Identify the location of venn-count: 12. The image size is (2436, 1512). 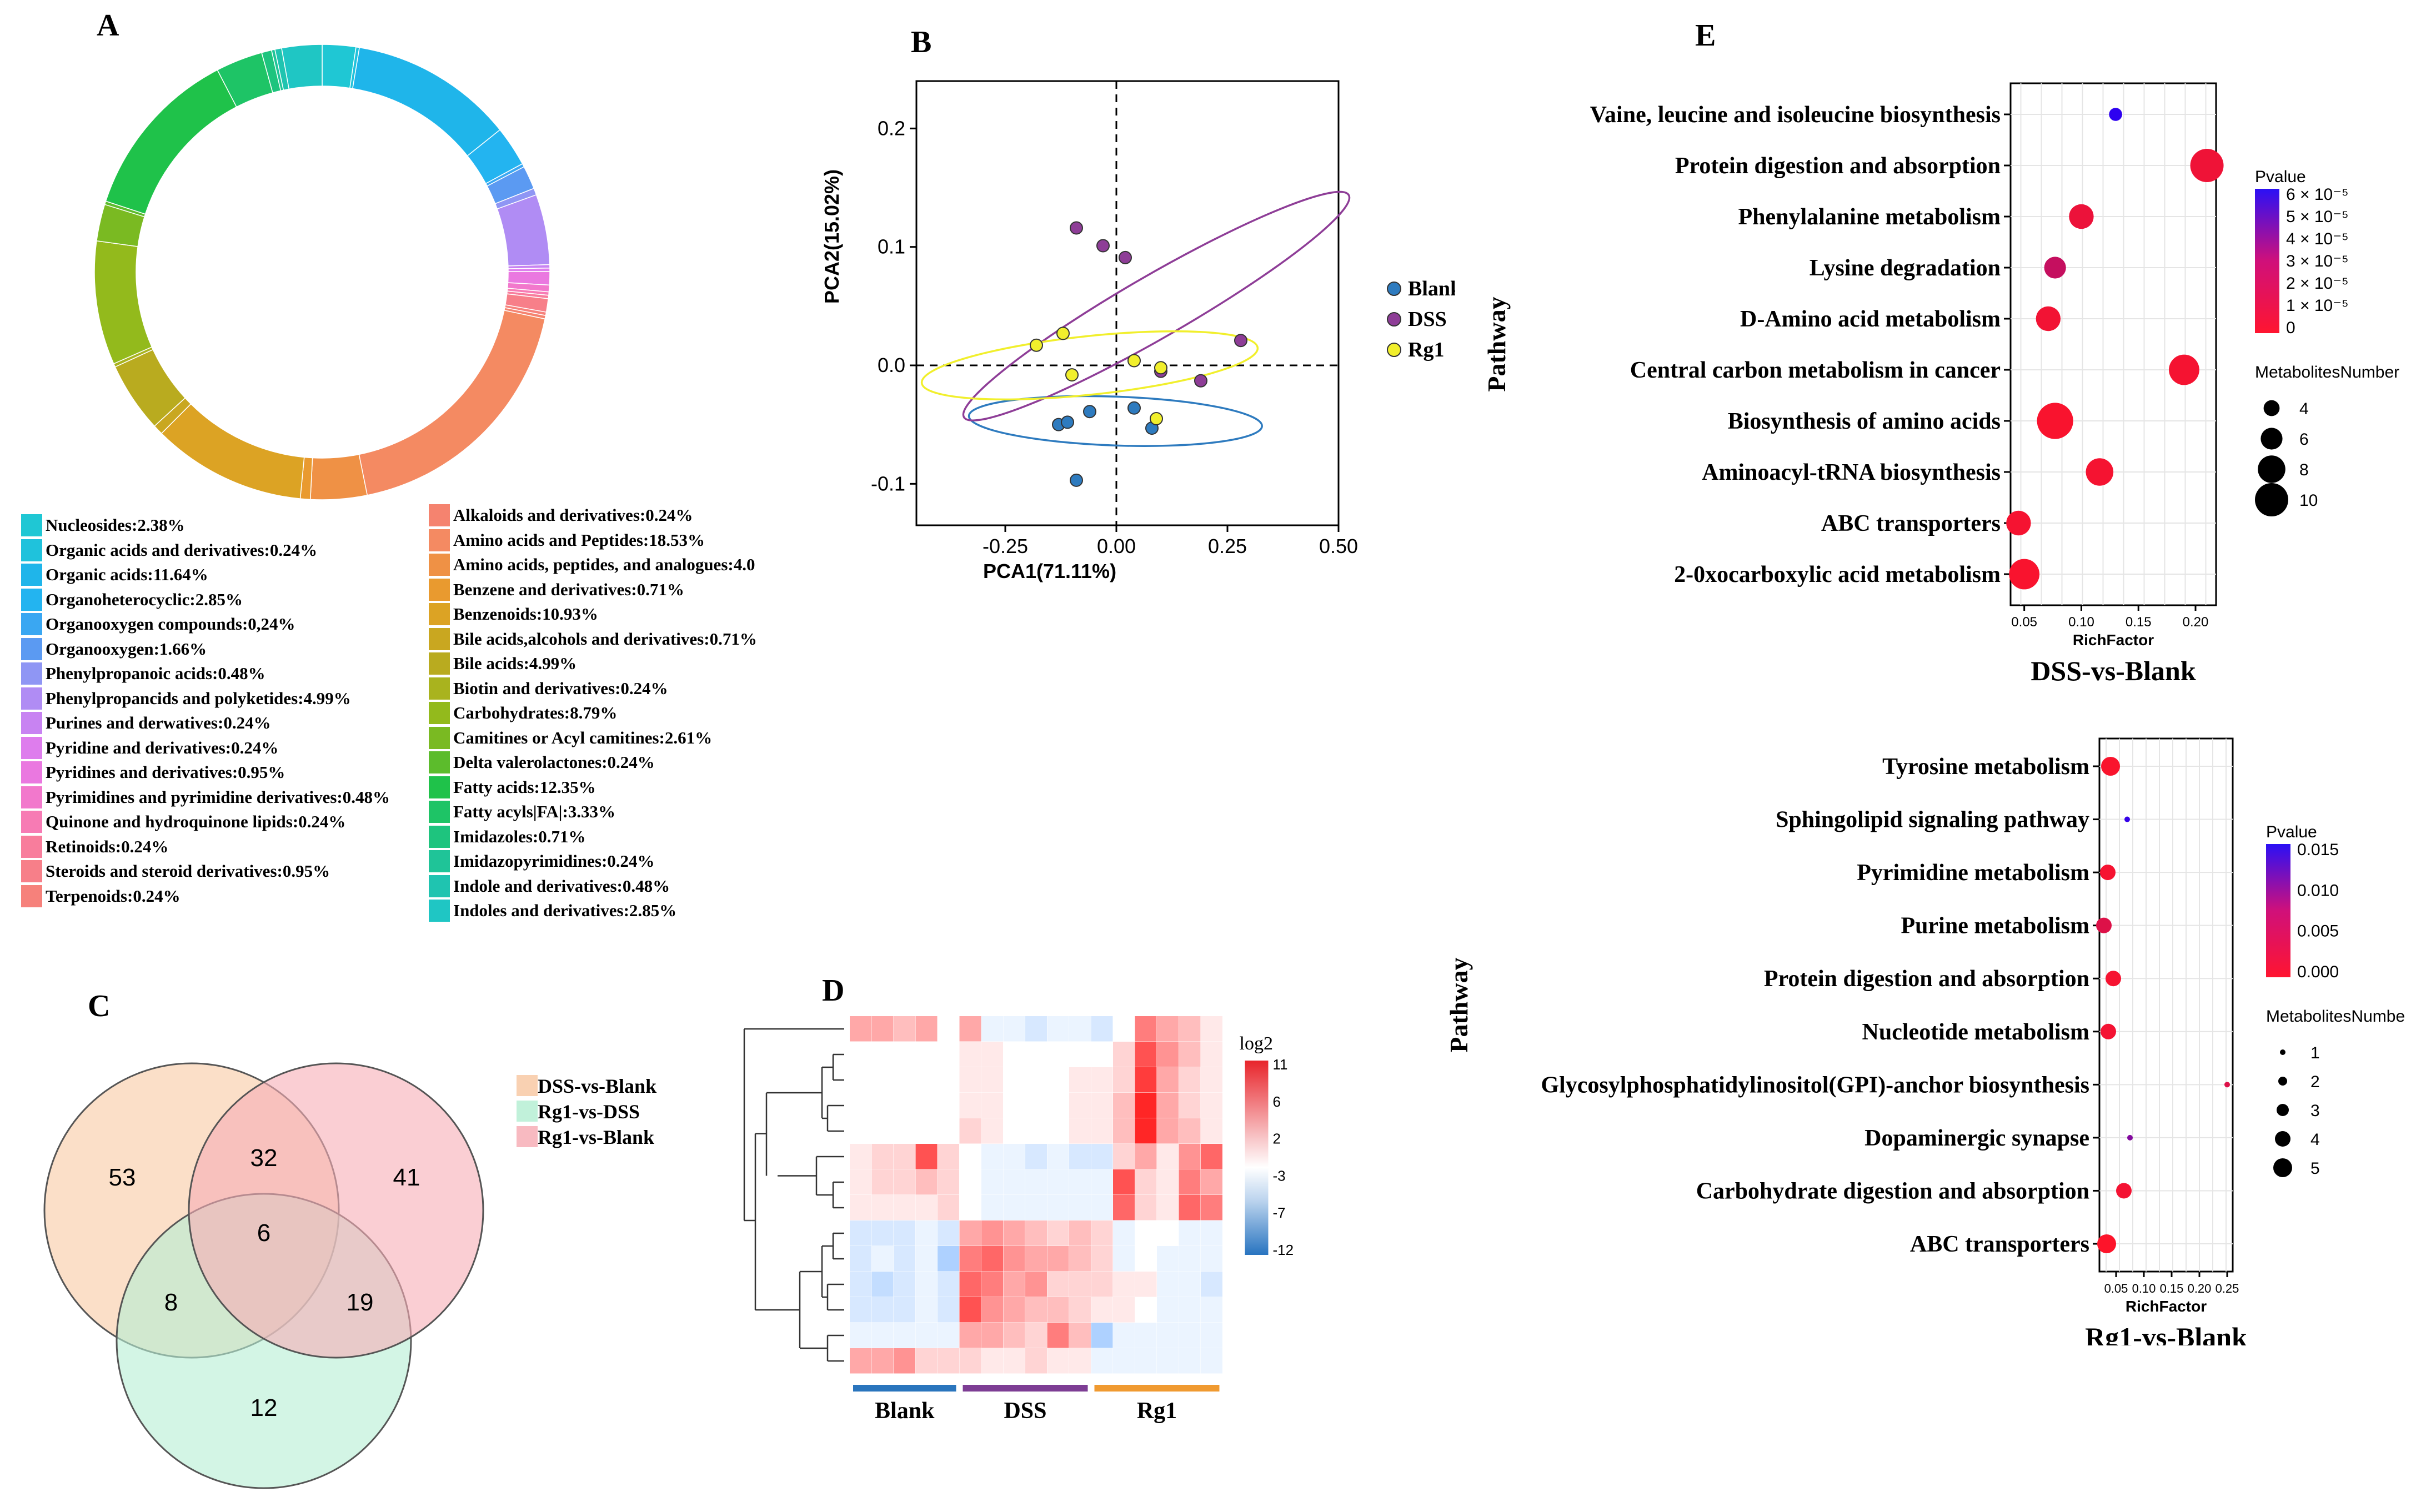
(264, 1407).